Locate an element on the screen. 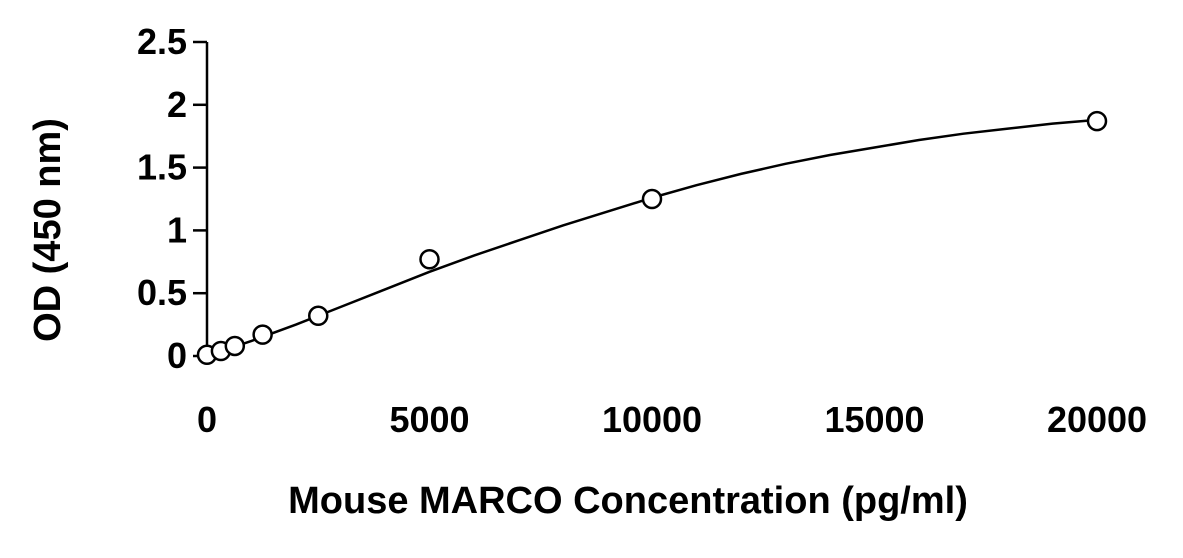 The width and height of the screenshot is (1183, 558). y-tick-label: 1.5 is located at coordinates (162, 167).